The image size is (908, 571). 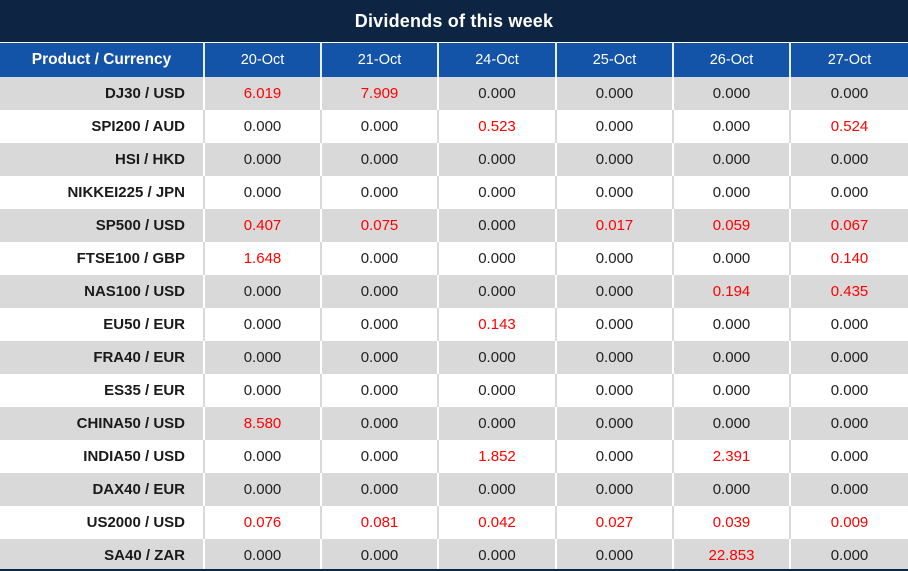 I want to click on title-bar: Dividends of this week, so click(x=454, y=21).